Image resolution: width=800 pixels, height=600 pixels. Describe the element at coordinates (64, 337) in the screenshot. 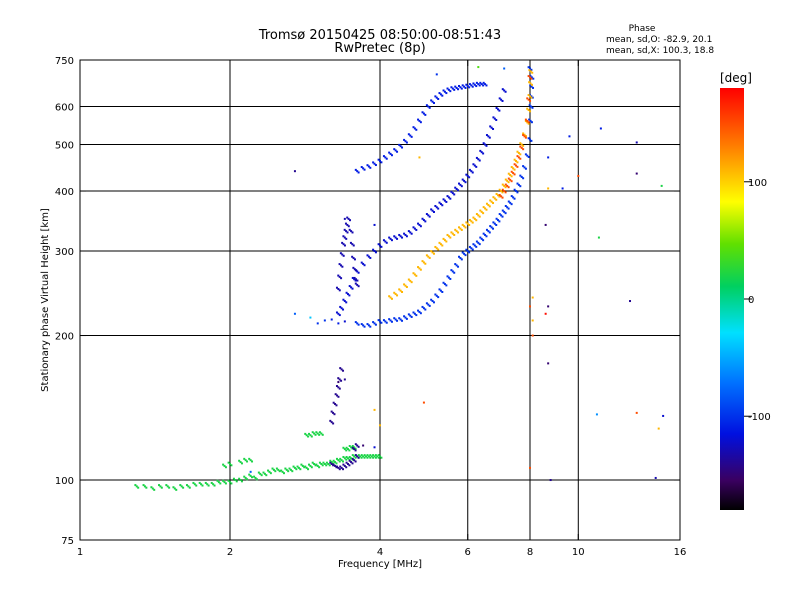

I see `y-tick-label: 200` at that location.